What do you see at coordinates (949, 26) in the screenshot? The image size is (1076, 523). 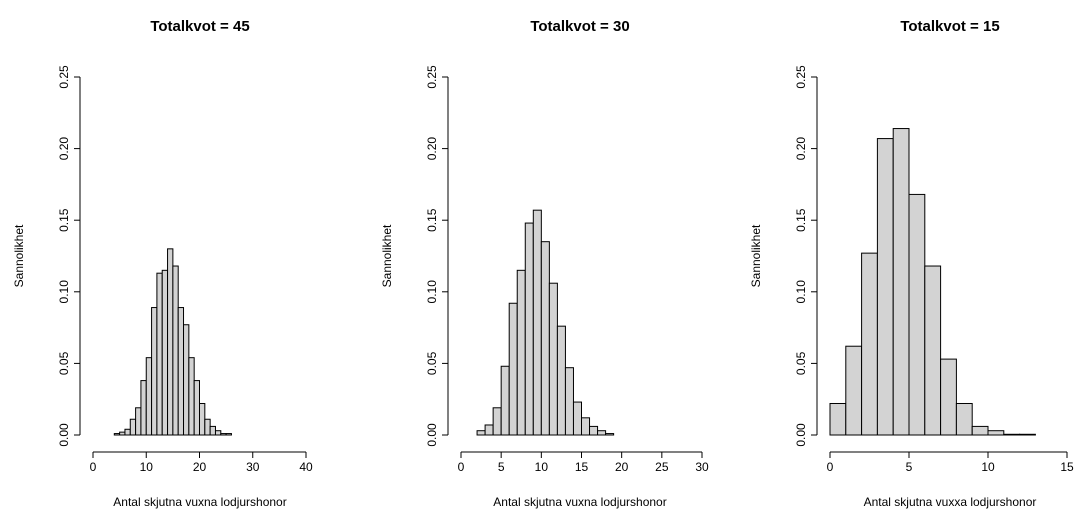 I see `chart-title: Totalkvot = 15` at bounding box center [949, 26].